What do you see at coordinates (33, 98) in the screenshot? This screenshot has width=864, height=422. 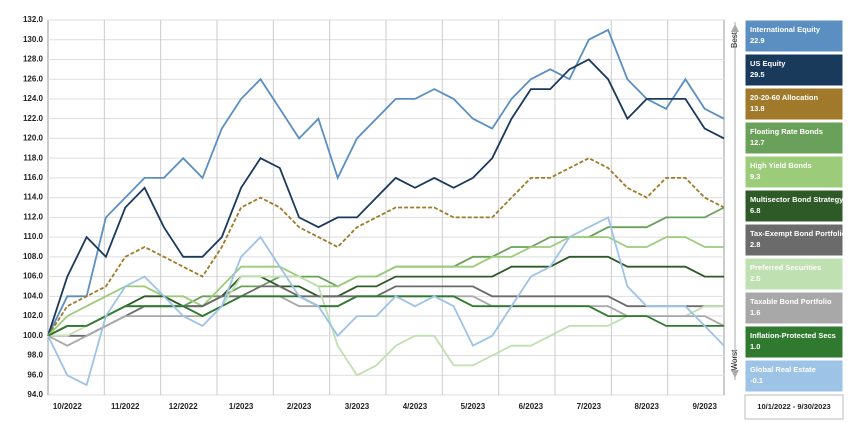 I see `y-tick-label: 124.0` at bounding box center [33, 98].